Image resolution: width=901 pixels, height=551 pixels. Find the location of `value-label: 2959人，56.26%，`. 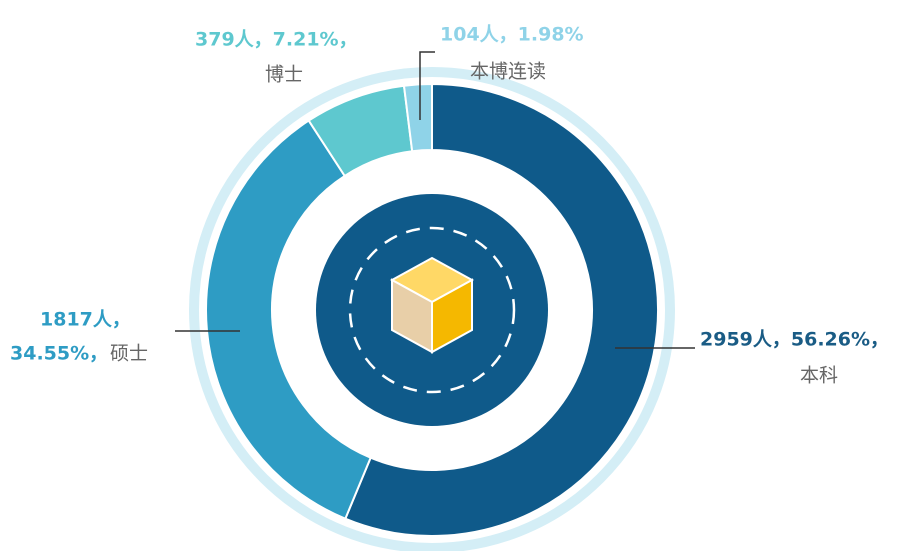

value-label: 2959人，56.26%， is located at coordinates (794, 340).